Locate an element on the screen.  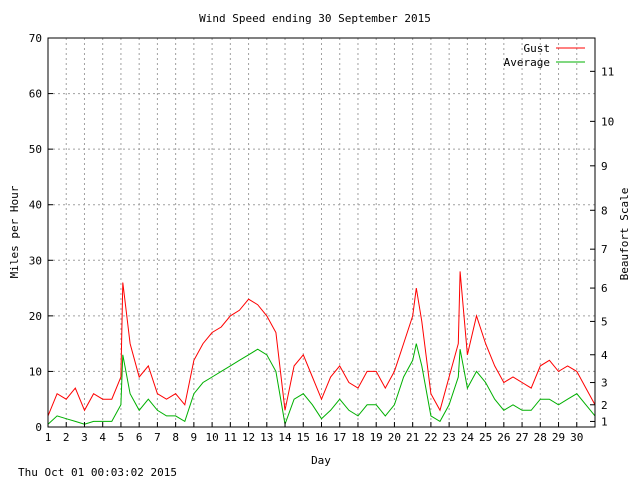
x-tick-label: 18 is located at coordinates (357, 437).